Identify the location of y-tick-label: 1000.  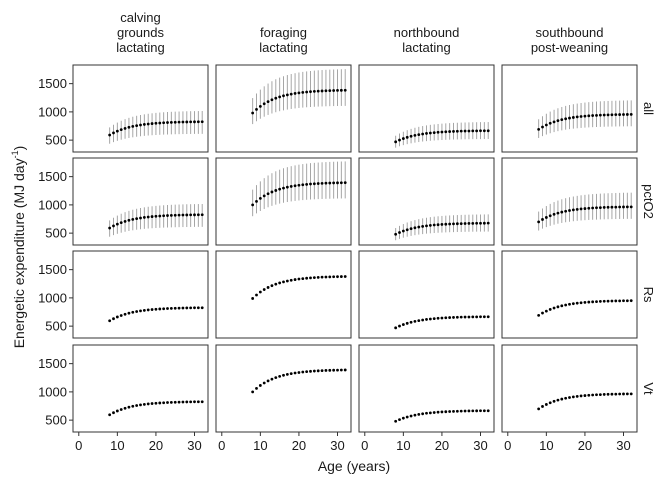
(52, 297).